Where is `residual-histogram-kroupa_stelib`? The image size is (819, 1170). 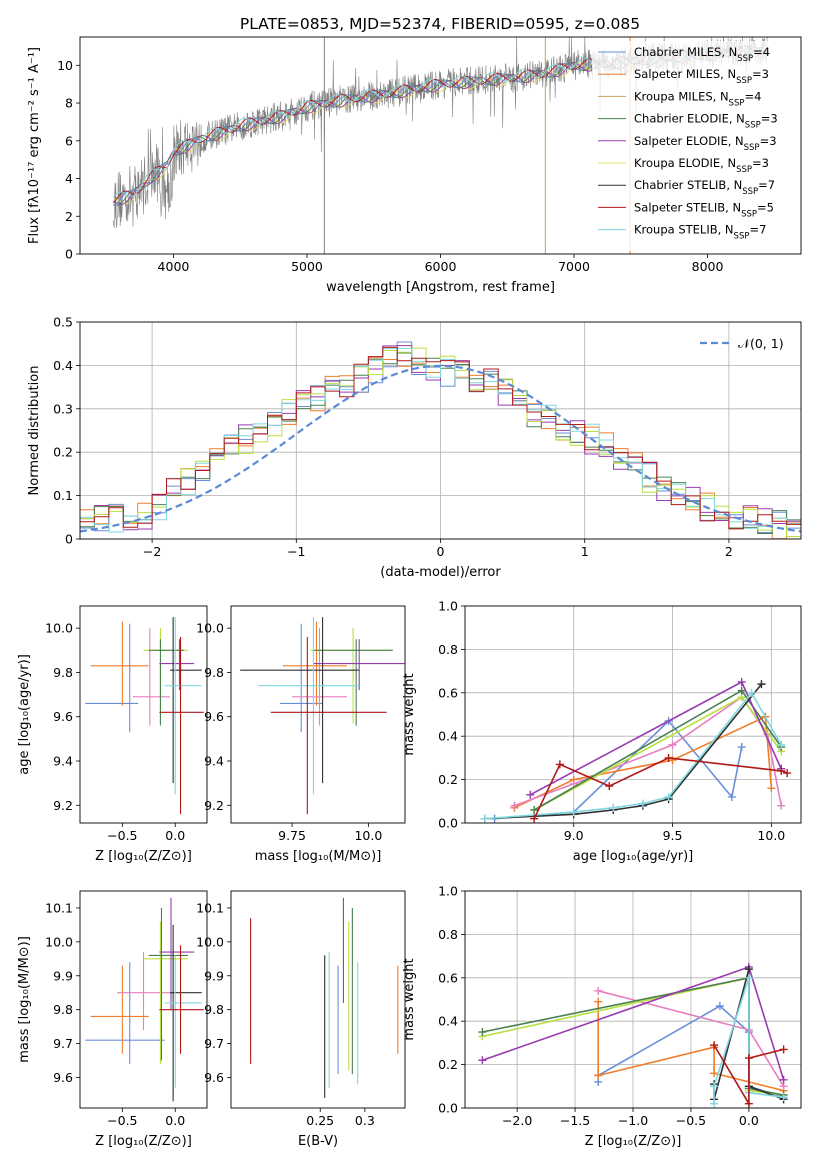 residual-histogram-kroupa_stelib is located at coordinates (440, 440).